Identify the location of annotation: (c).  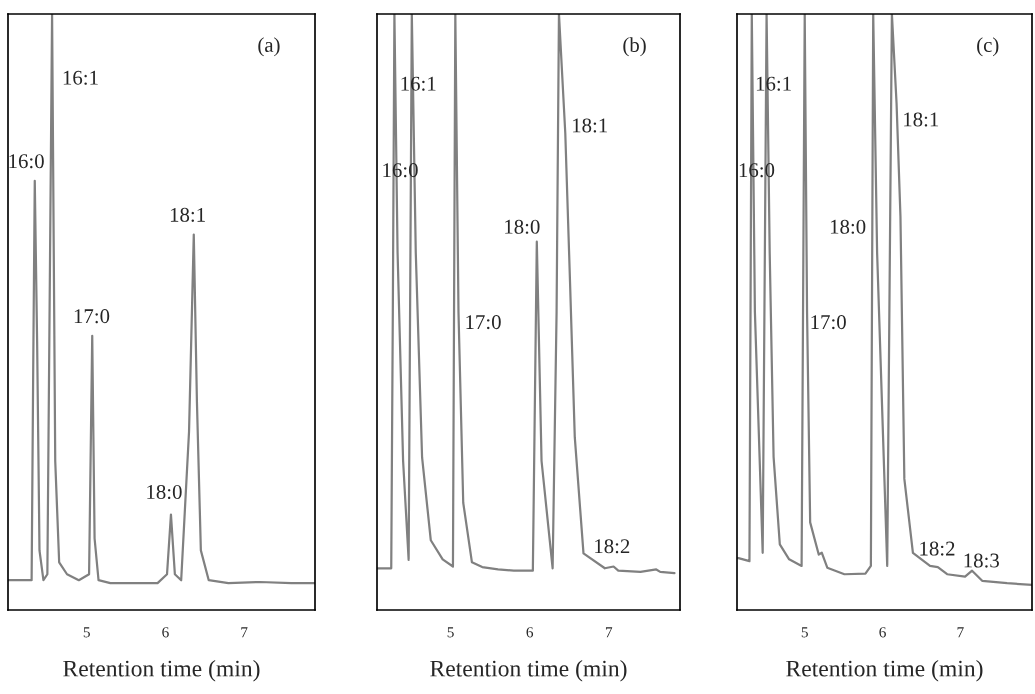
(988, 47).